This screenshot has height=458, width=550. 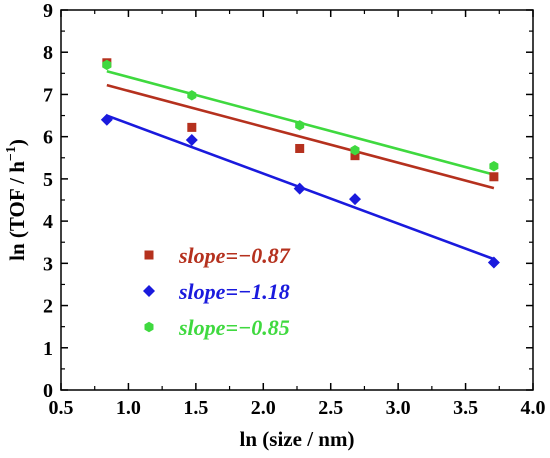 I want to click on y-tick-label: 9, so click(x=48, y=11).